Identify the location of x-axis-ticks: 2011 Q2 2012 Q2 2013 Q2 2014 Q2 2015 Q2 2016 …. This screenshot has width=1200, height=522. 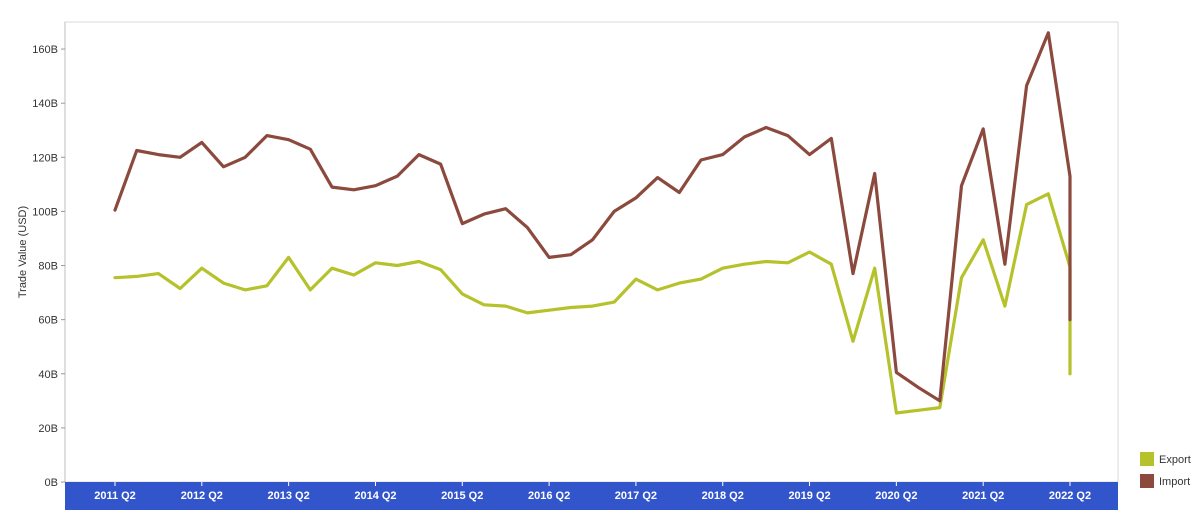
(592, 492).